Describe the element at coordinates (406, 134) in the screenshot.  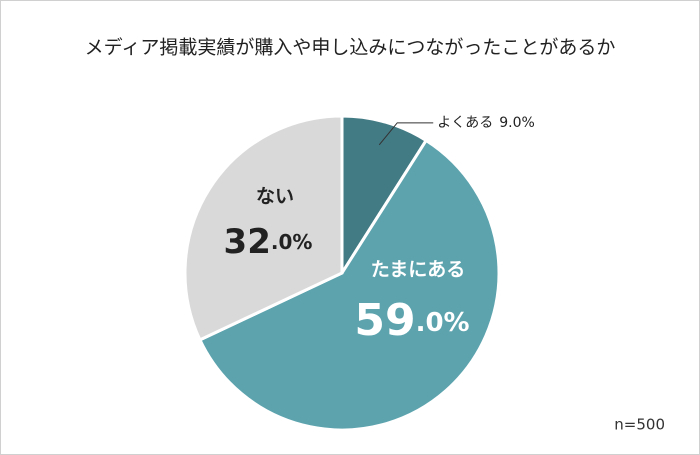
I see `leader-line` at that location.